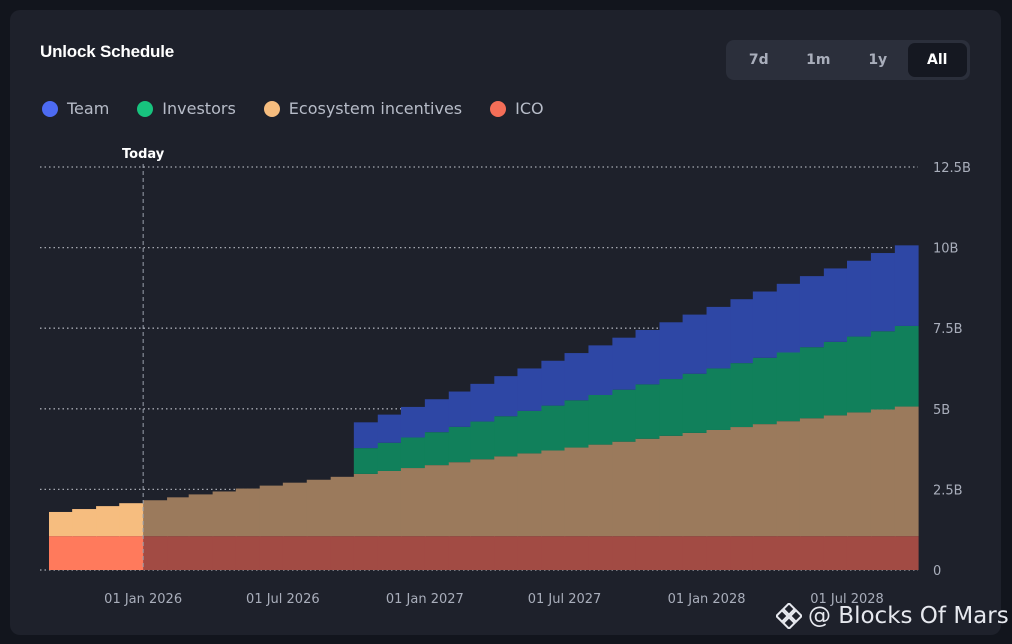 This screenshot has height=644, width=1012. I want to click on y-tick-label-5: 0, so click(937, 571).